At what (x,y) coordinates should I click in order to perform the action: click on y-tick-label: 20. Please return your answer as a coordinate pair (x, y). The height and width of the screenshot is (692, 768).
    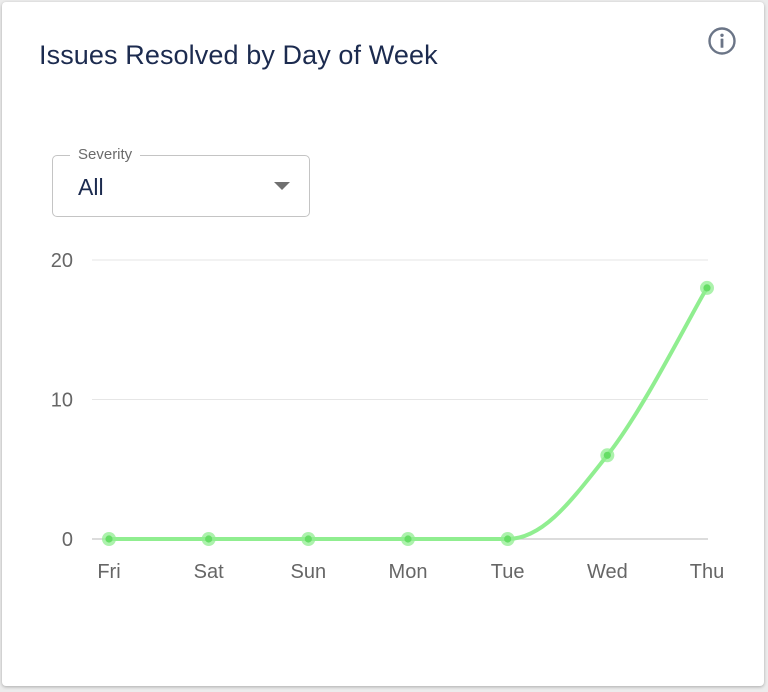
    Looking at the image, I should click on (62, 261).